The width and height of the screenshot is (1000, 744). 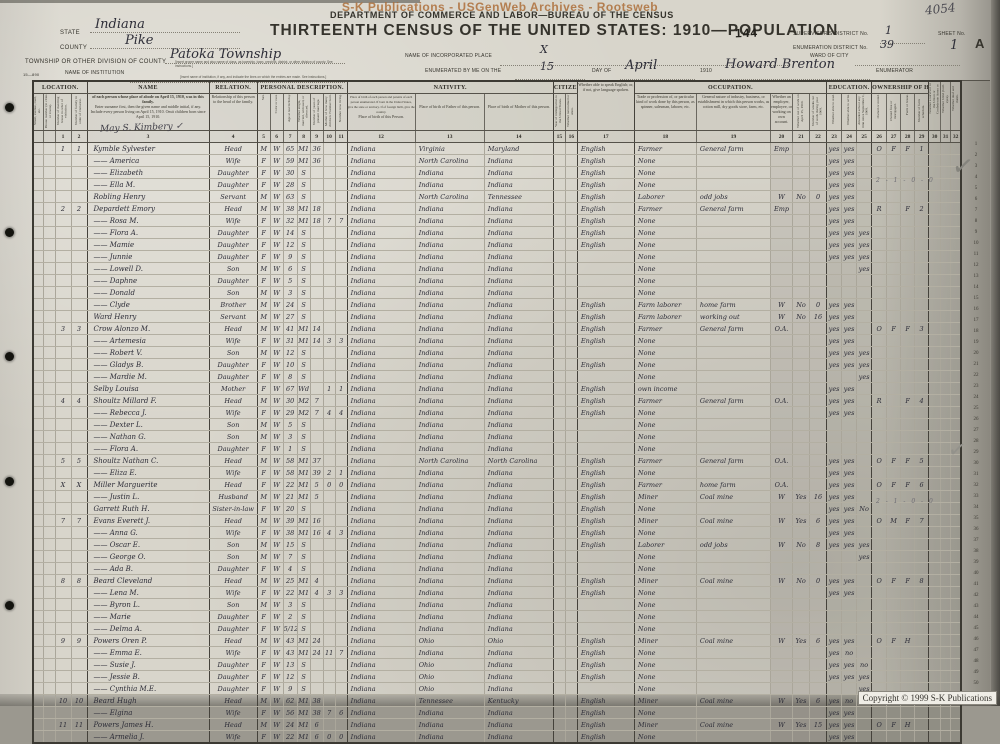 What do you see at coordinates (317, 304) in the screenshot?
I see `cell-yrs` at bounding box center [317, 304].